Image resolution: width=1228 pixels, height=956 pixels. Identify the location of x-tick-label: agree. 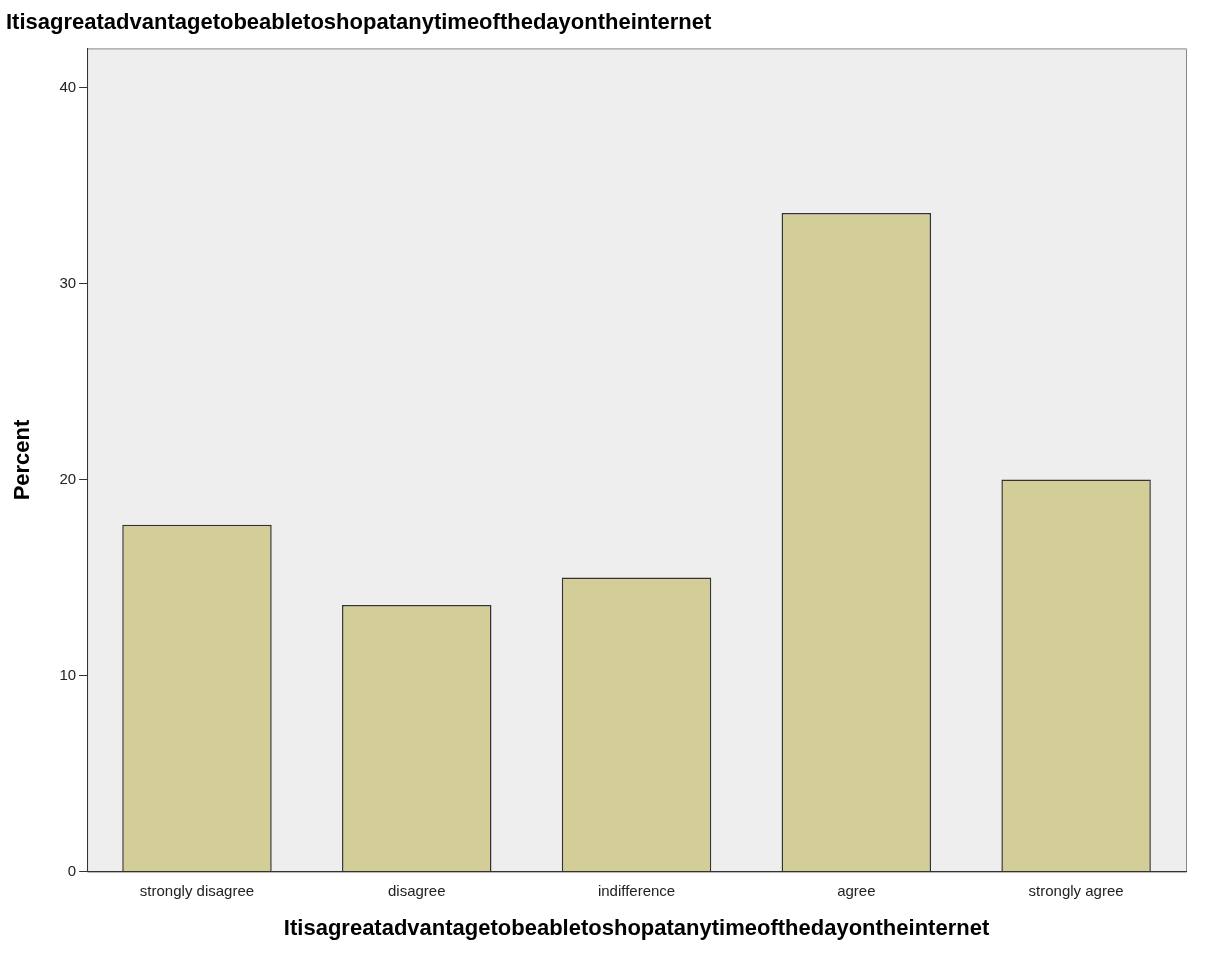
(856, 890).